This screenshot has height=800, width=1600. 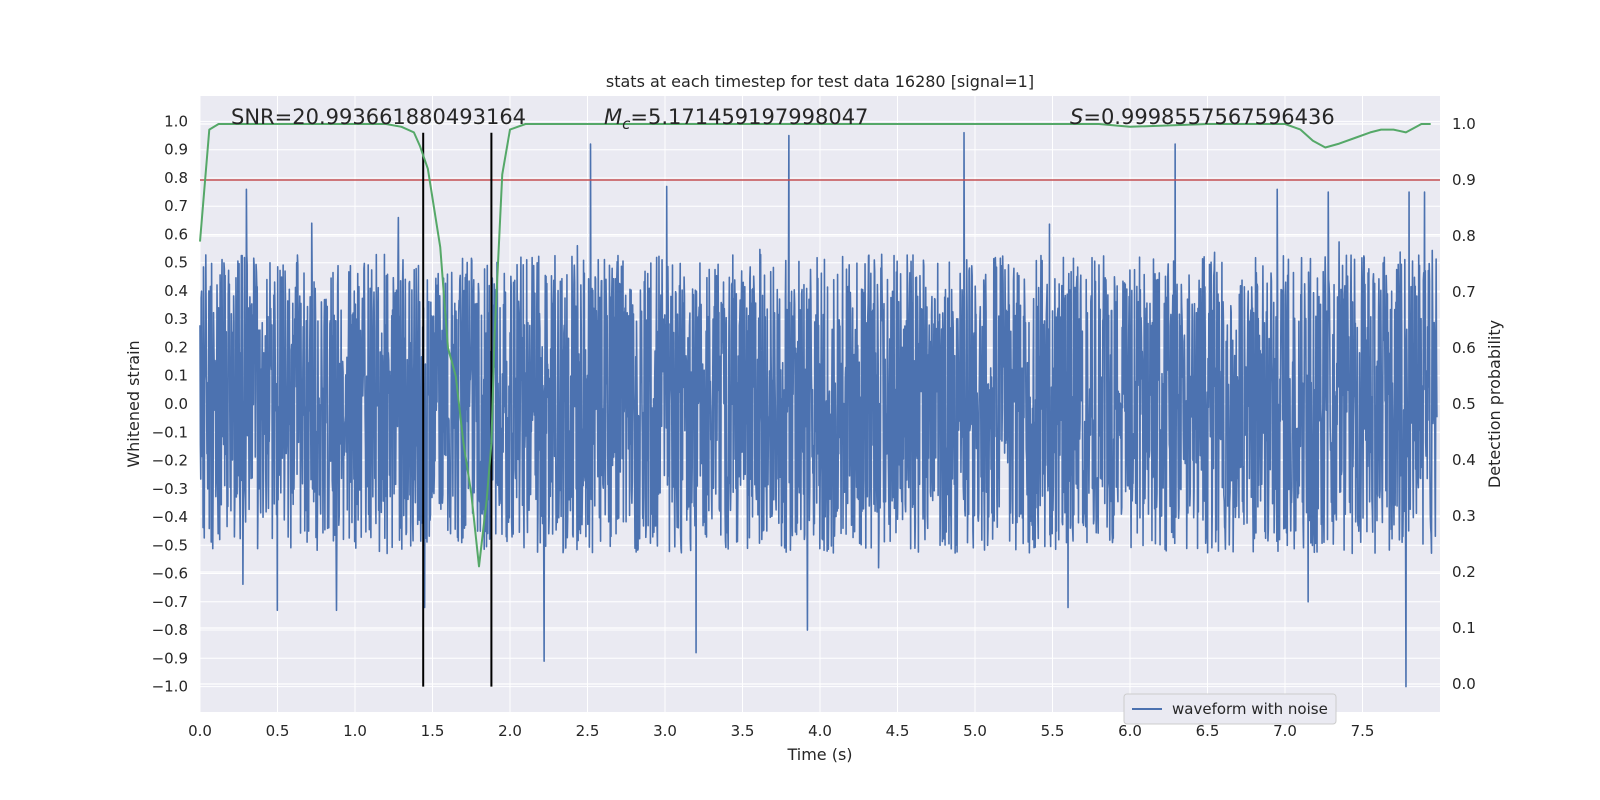 What do you see at coordinates (743, 731) in the screenshot?
I see `x-tick-label: 3.5` at bounding box center [743, 731].